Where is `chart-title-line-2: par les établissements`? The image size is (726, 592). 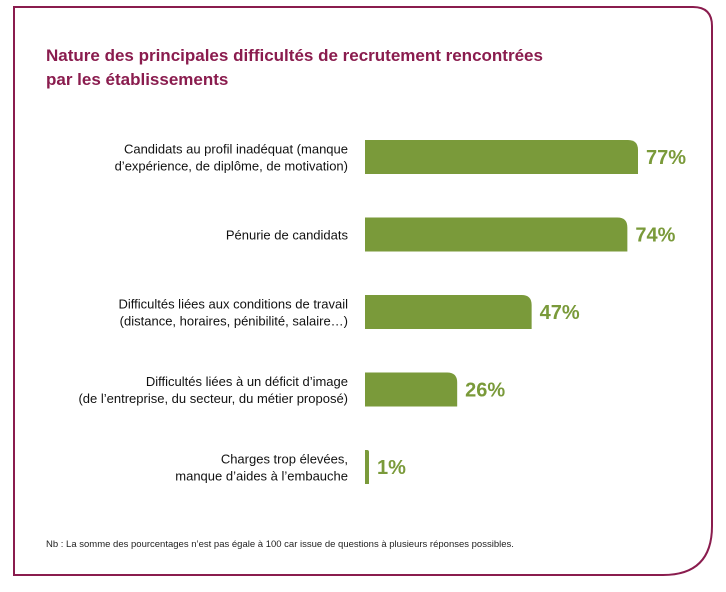
chart-title-line-2: par les établissements is located at coordinates (137, 79).